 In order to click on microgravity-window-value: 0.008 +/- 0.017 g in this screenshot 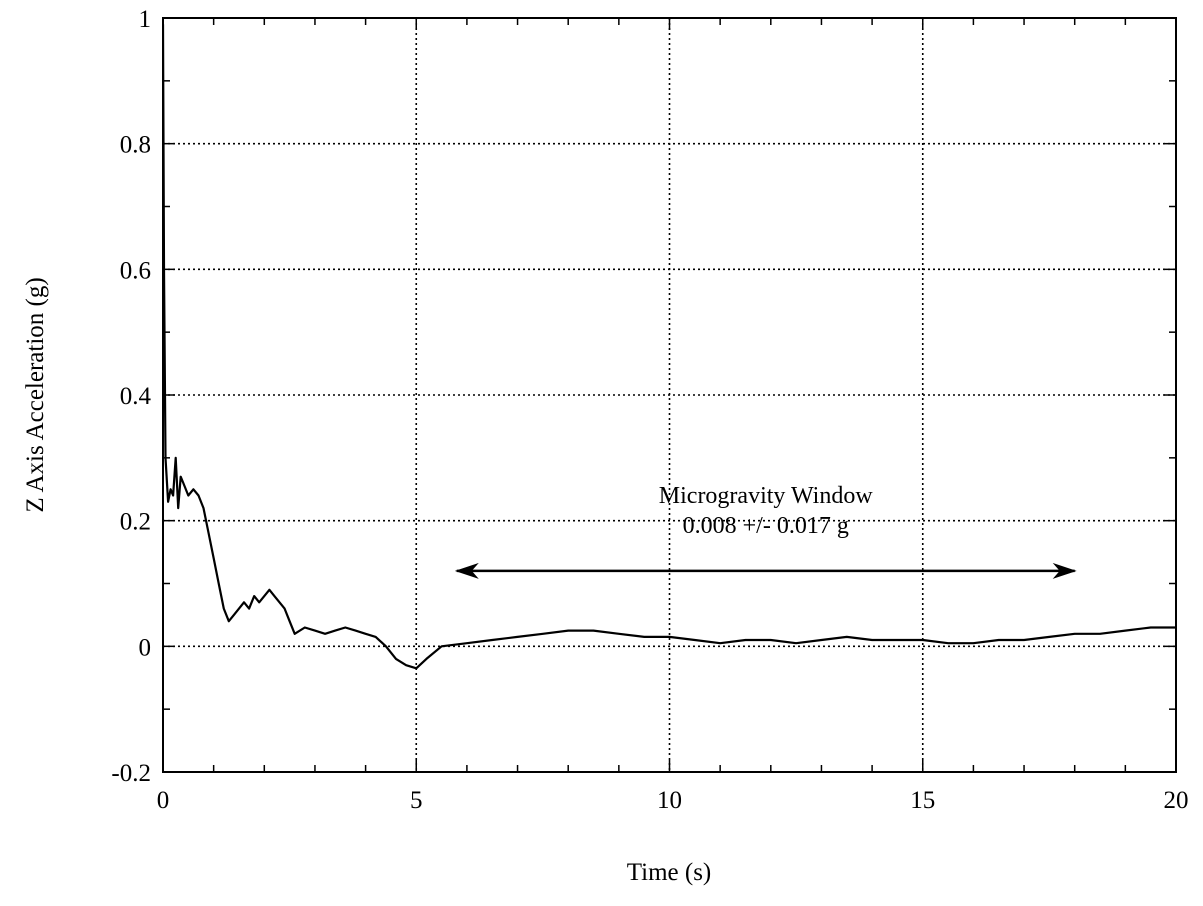, I will do `click(766, 526)`.